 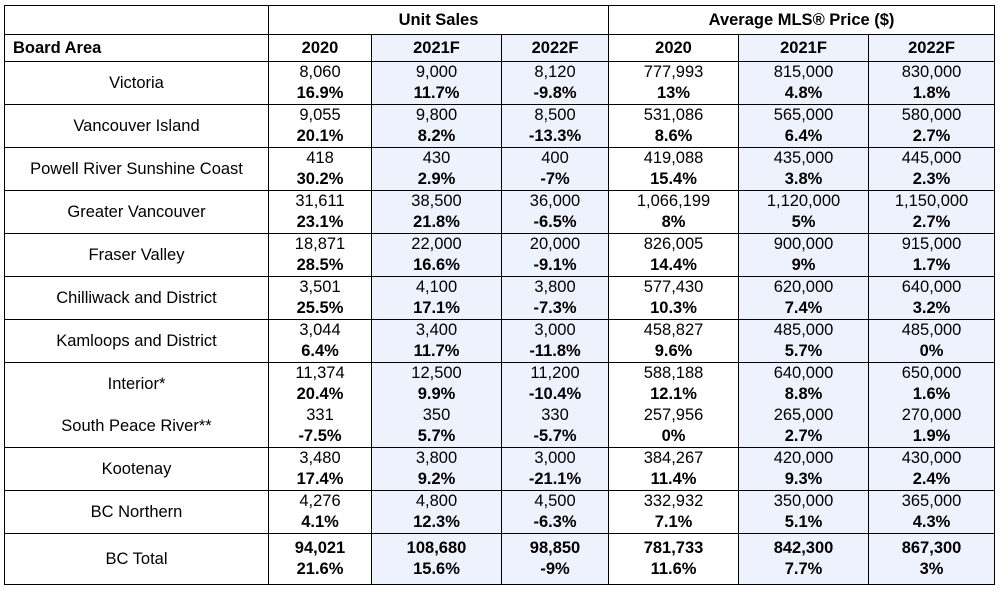 I want to click on value-text: 1,150,000, so click(x=931, y=201).